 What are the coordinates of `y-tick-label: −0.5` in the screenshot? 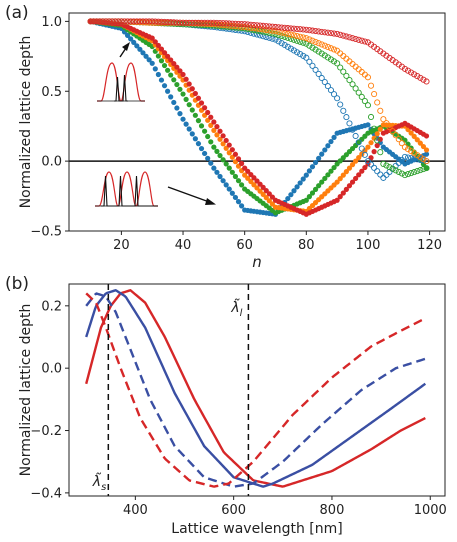 It's located at (46, 232).